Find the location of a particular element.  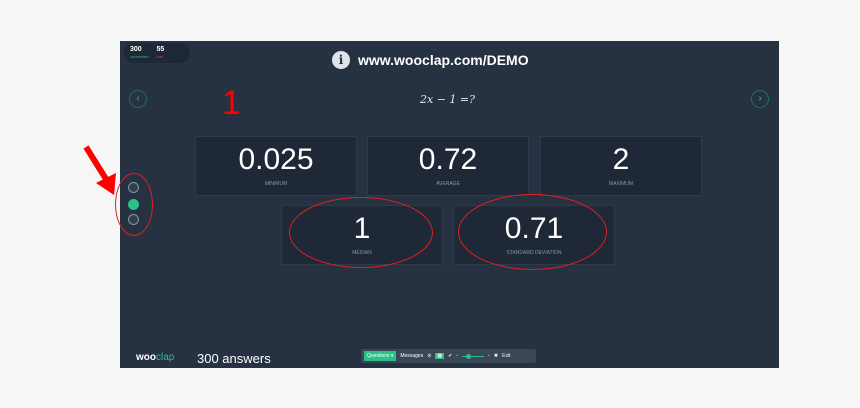

zoom-slider is located at coordinates (473, 356).